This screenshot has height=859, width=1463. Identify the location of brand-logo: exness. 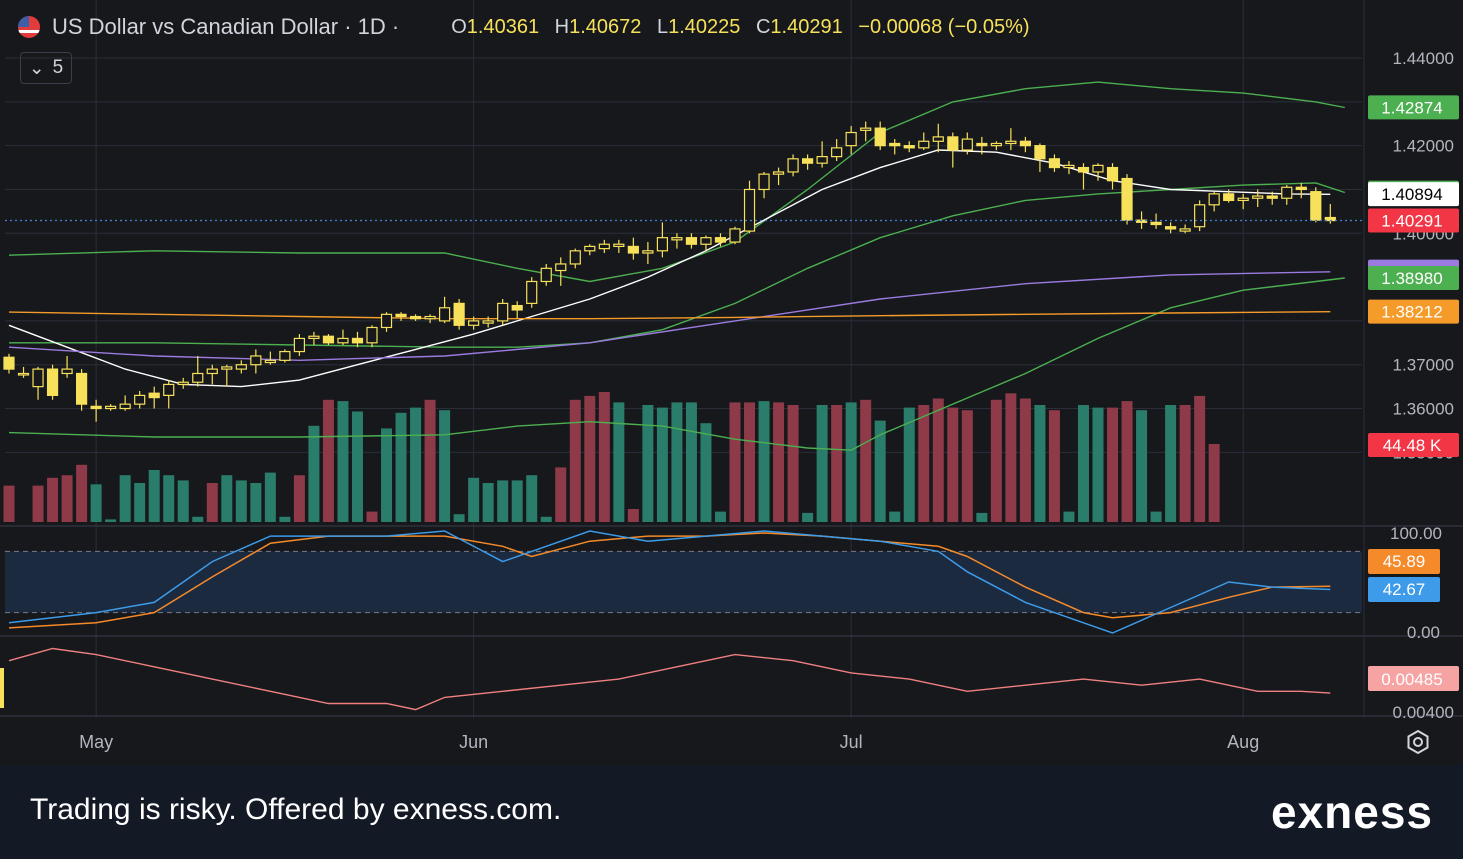
(1351, 812).